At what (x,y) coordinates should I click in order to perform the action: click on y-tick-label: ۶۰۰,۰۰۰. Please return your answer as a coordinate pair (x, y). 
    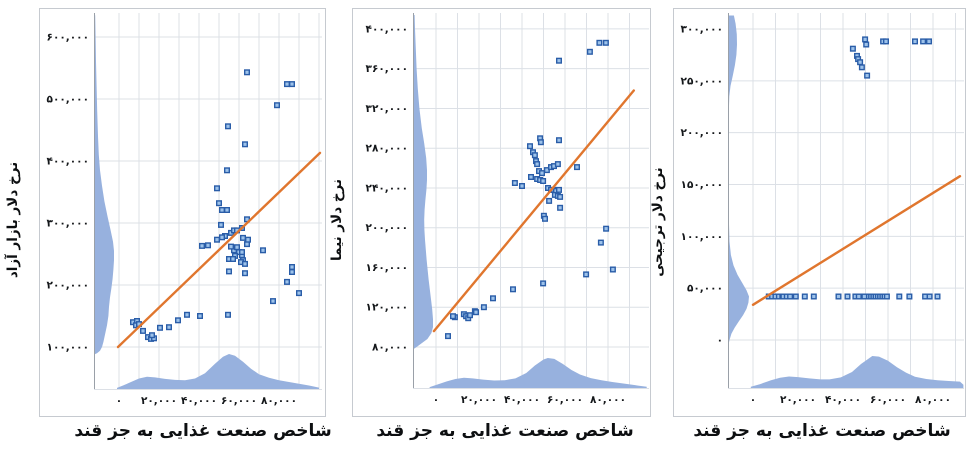
    Looking at the image, I should click on (68, 38).